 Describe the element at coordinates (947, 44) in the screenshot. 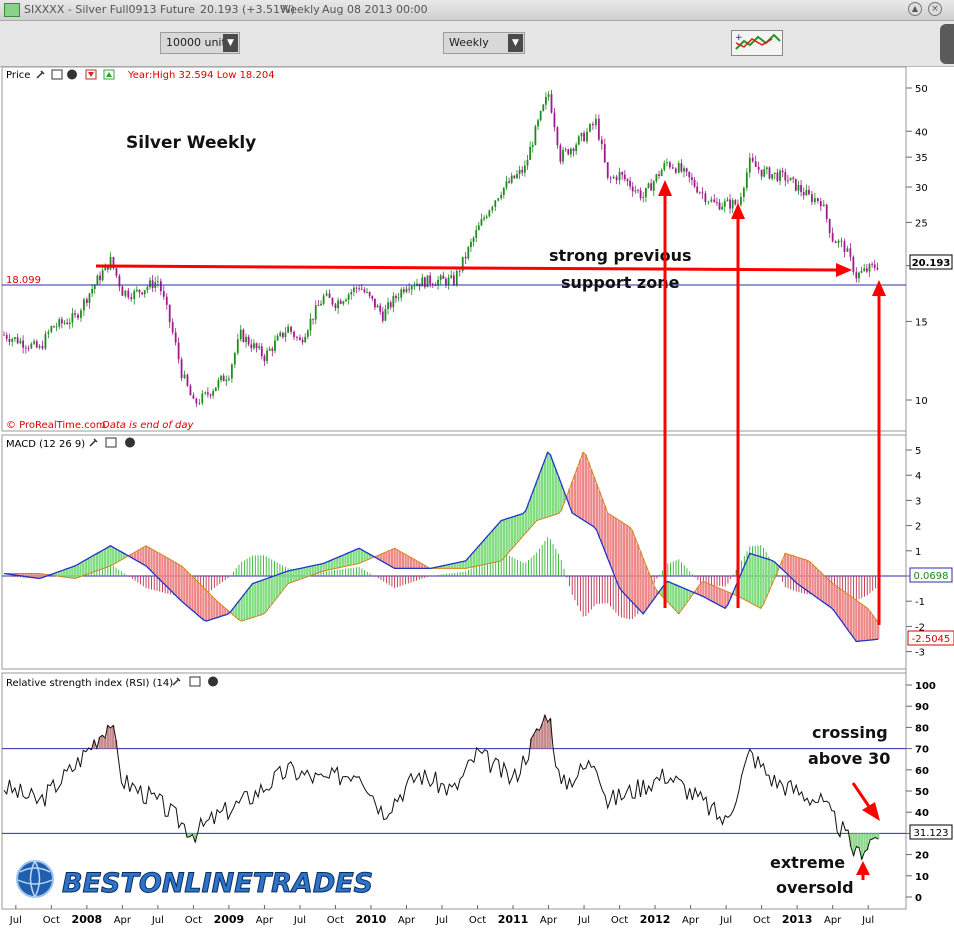

I see `side-panel-button` at that location.